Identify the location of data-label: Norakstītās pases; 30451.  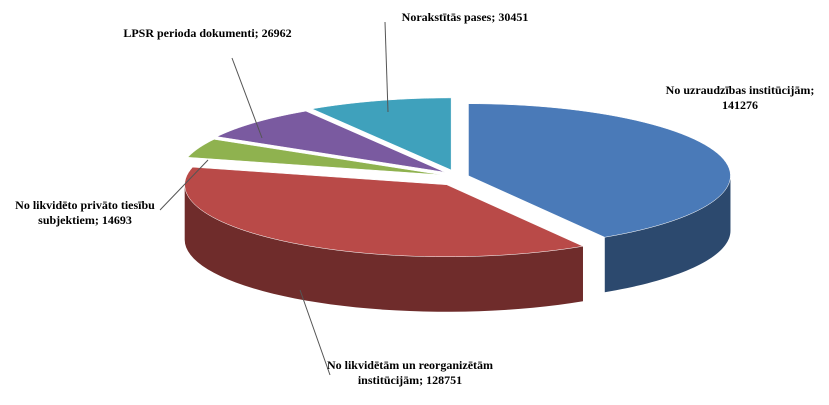
(465, 17).